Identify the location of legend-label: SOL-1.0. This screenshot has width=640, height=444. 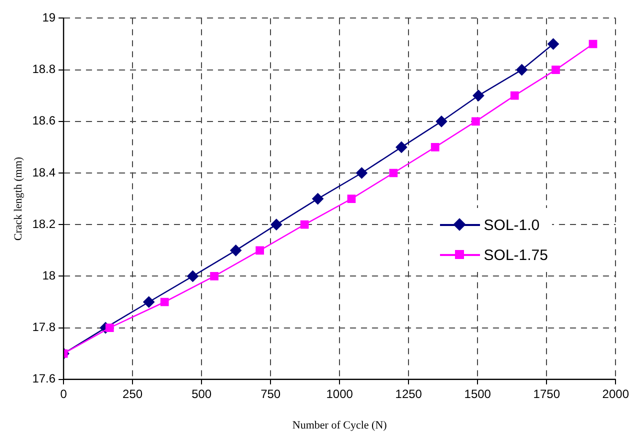
(512, 225).